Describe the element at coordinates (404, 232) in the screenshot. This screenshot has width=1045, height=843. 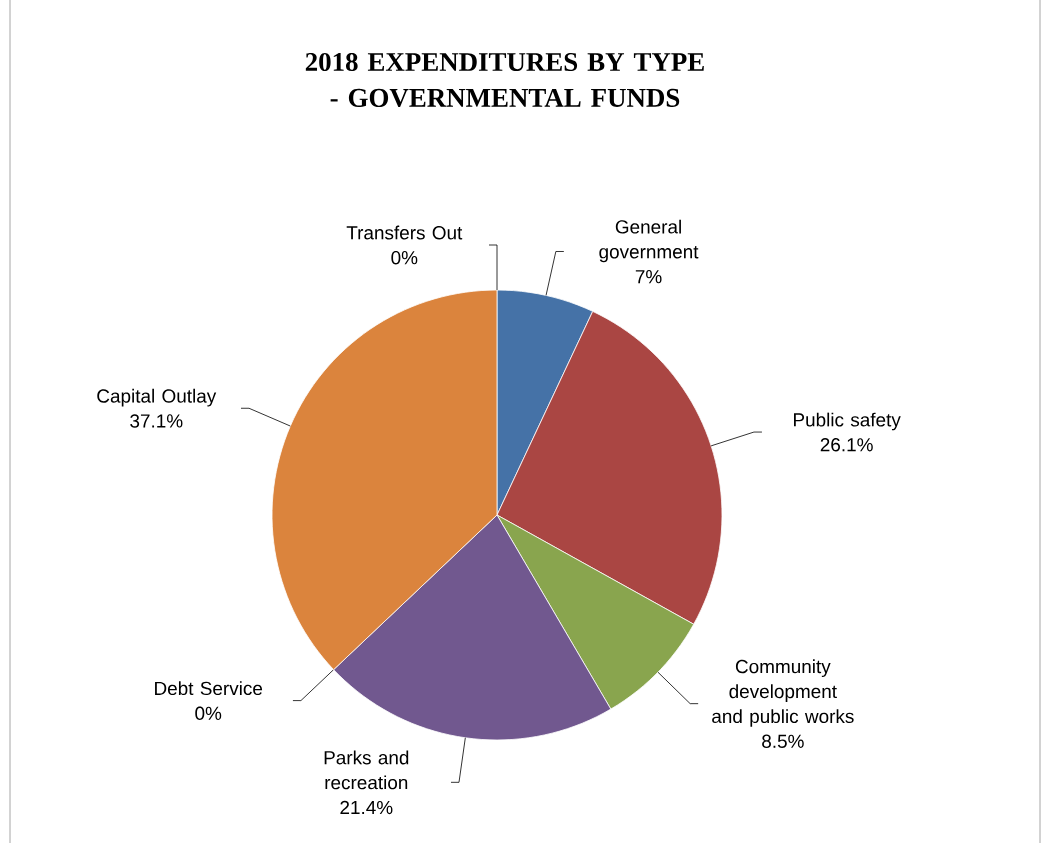
I see `category-label: Transfers Out` at that location.